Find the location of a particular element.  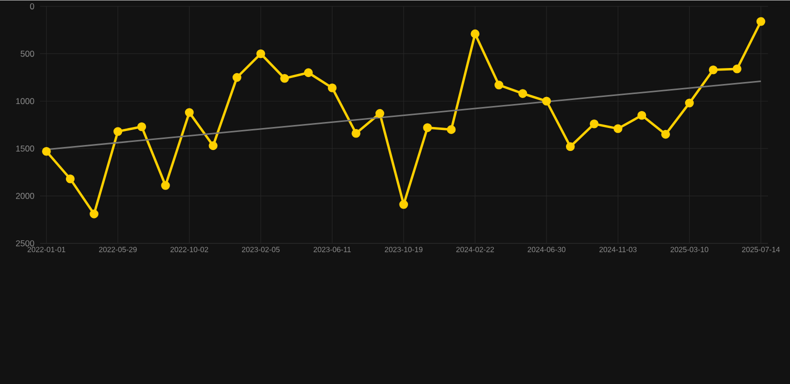

y-tick-label: 2000 is located at coordinates (25, 195).